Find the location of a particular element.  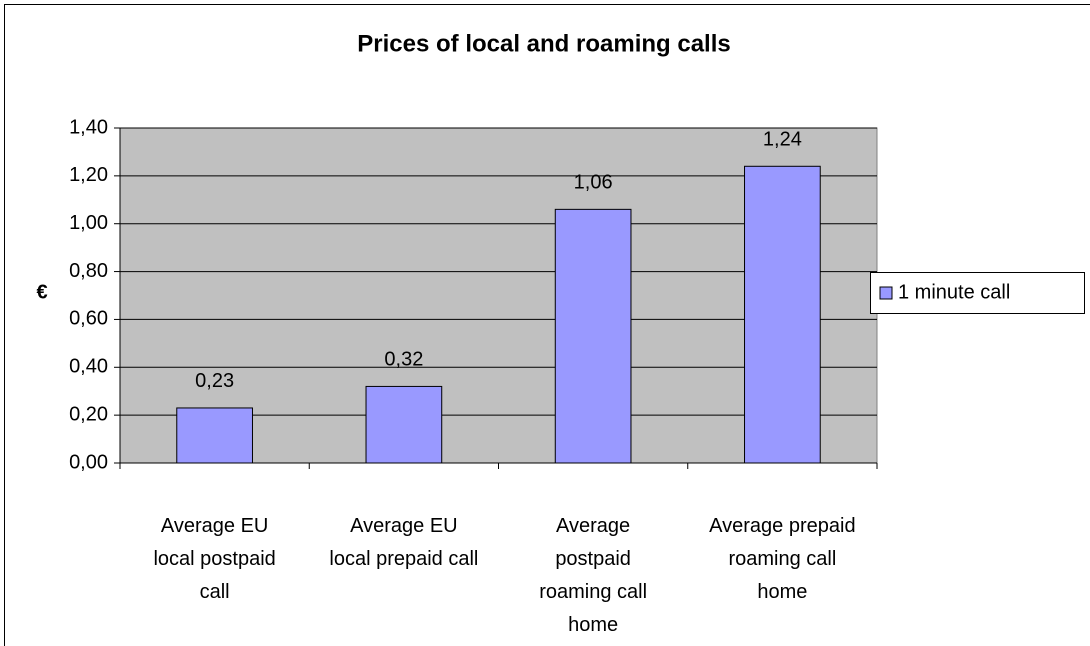

x-tick-label: Average EU local prepaid call is located at coordinates (404, 542).